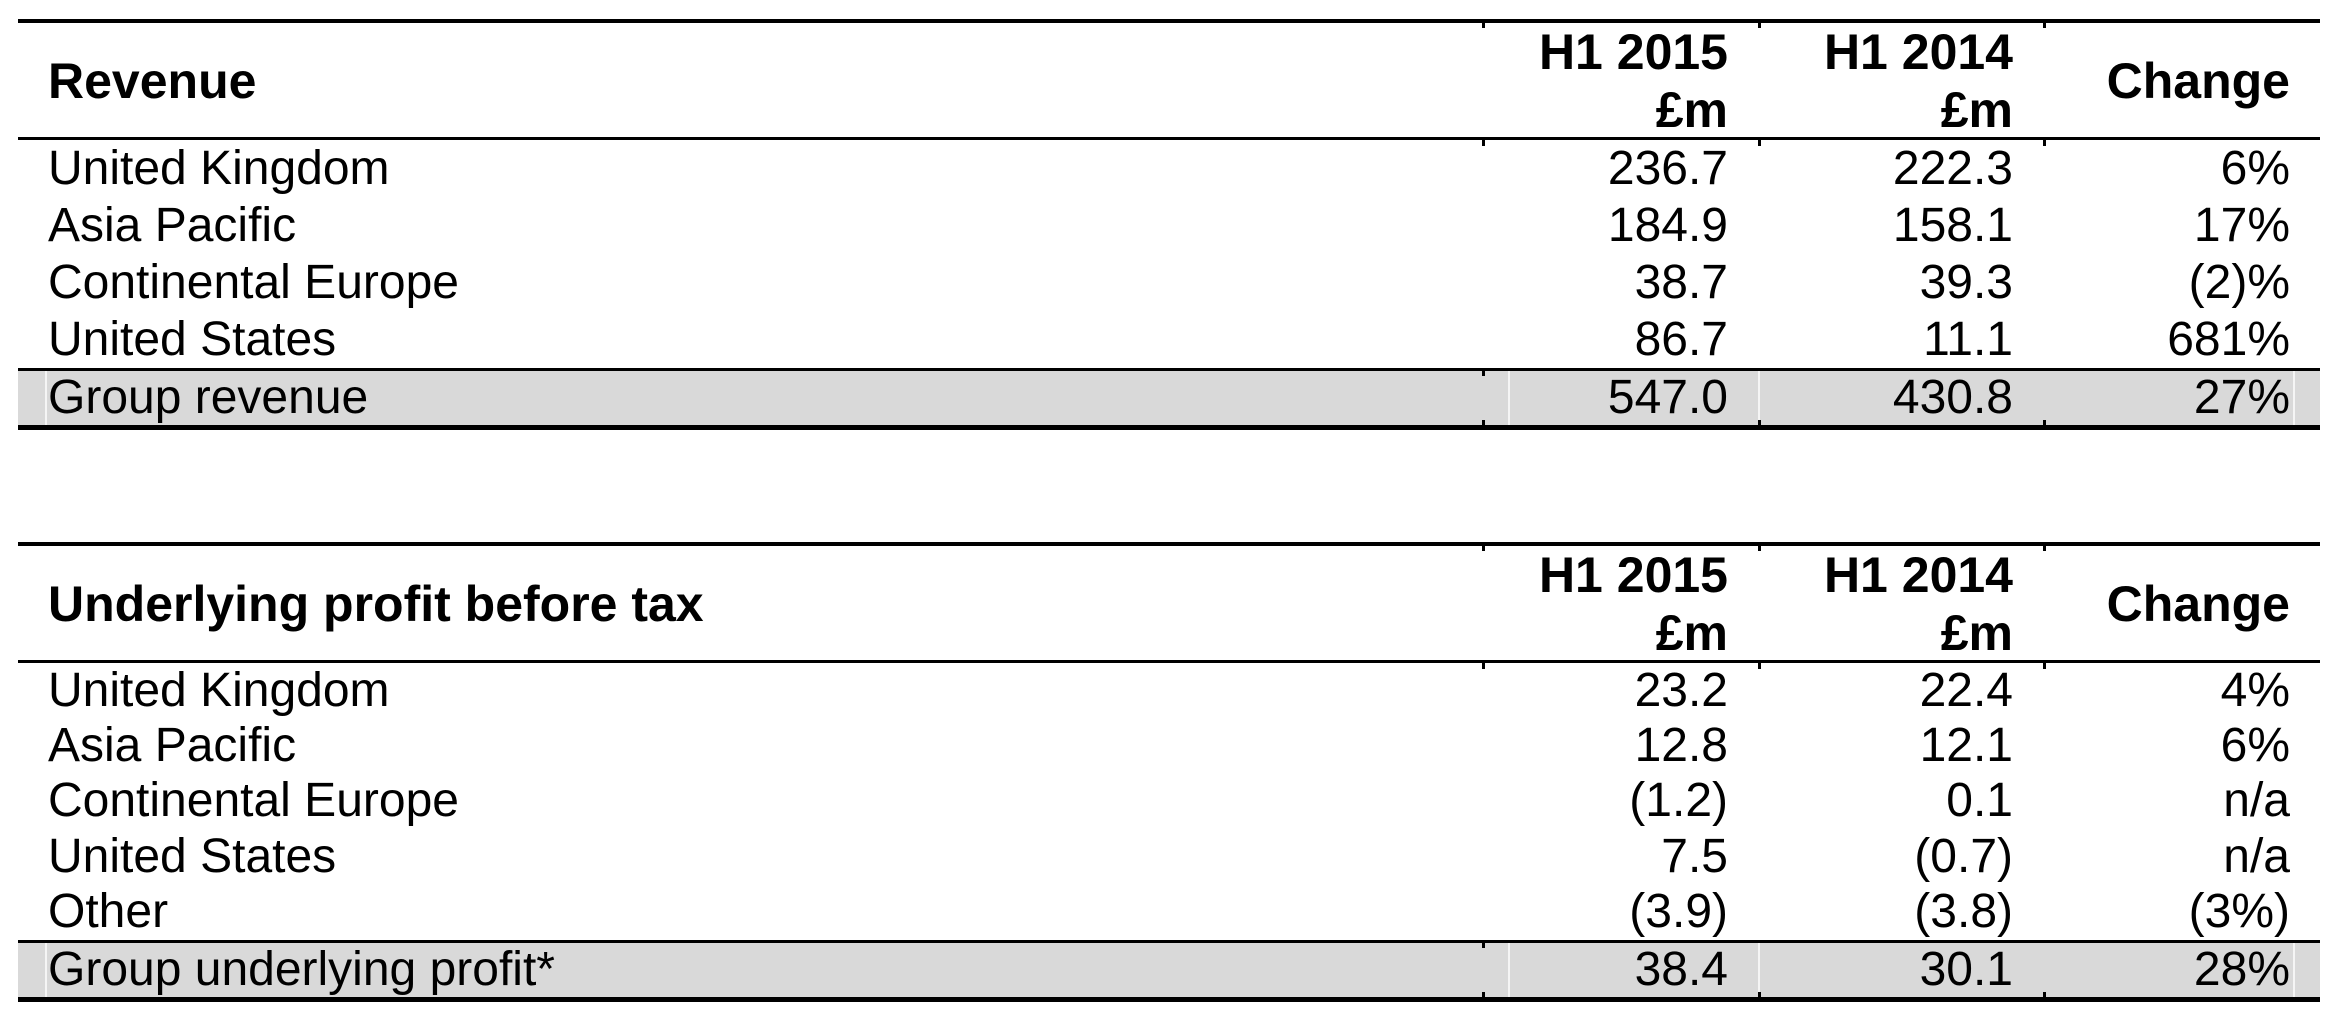 Image resolution: width=2338 pixels, height=1036 pixels. What do you see at coordinates (1968, 339) in the screenshot?
I see `h1-2014-value: 11.1` at bounding box center [1968, 339].